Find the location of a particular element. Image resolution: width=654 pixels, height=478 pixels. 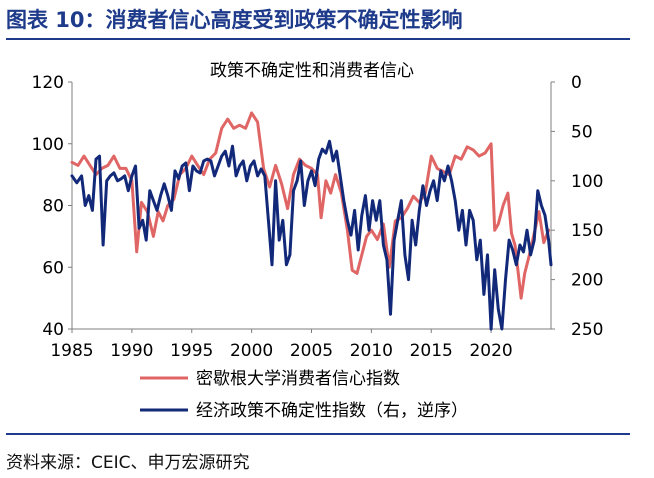

source-note: 资料来源：CEIC、申万宏源研究 is located at coordinates (128, 463).